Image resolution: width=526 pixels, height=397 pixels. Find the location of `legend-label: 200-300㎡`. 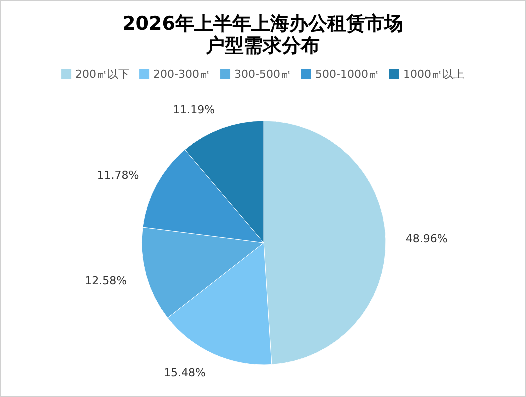

legend-label: 200-300㎡ is located at coordinates (182, 74).